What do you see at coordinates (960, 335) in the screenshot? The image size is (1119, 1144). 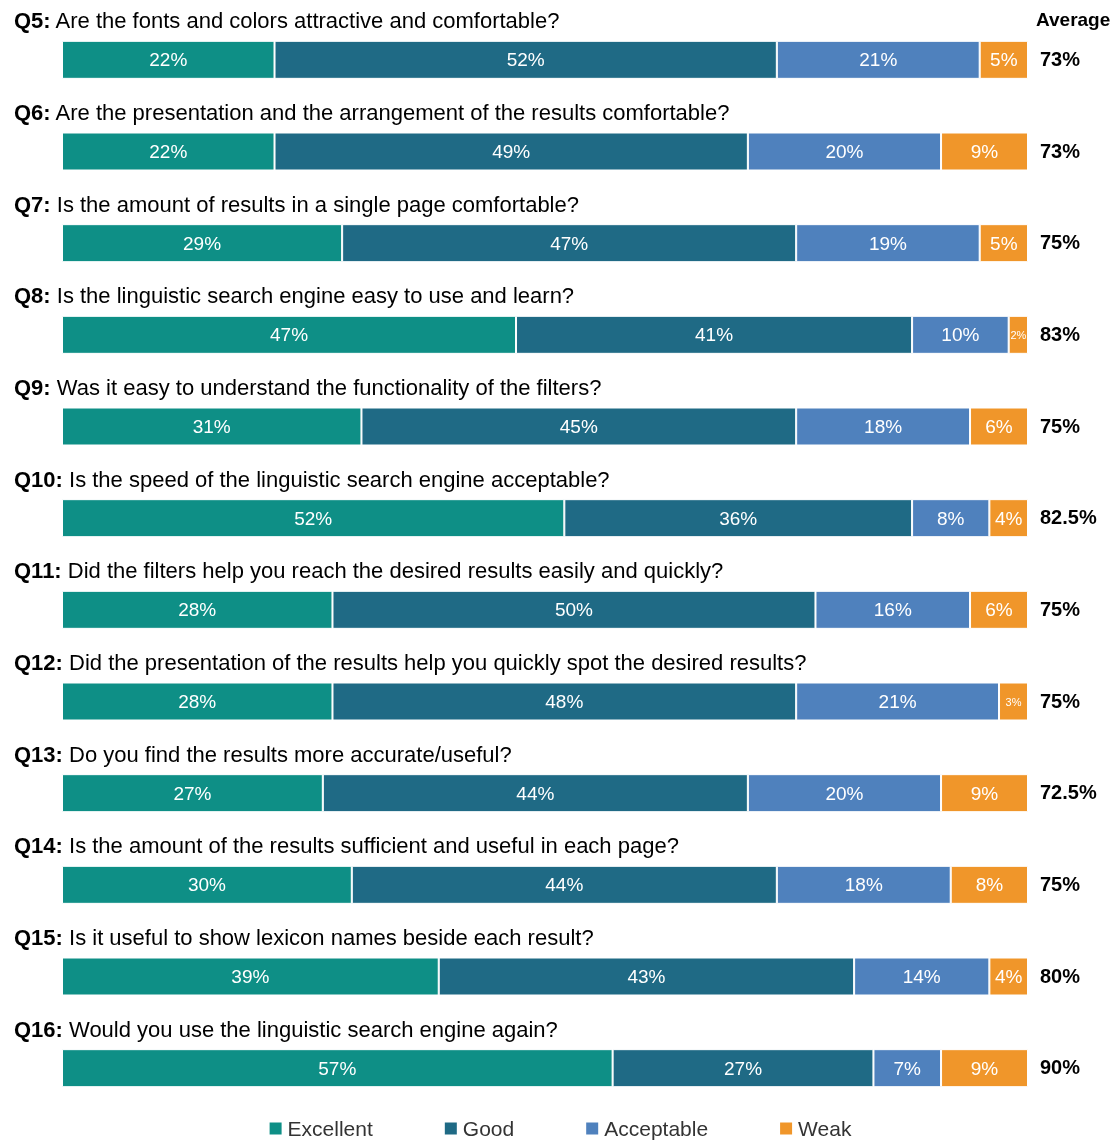 I see `data-label: 10%` at bounding box center [960, 335].